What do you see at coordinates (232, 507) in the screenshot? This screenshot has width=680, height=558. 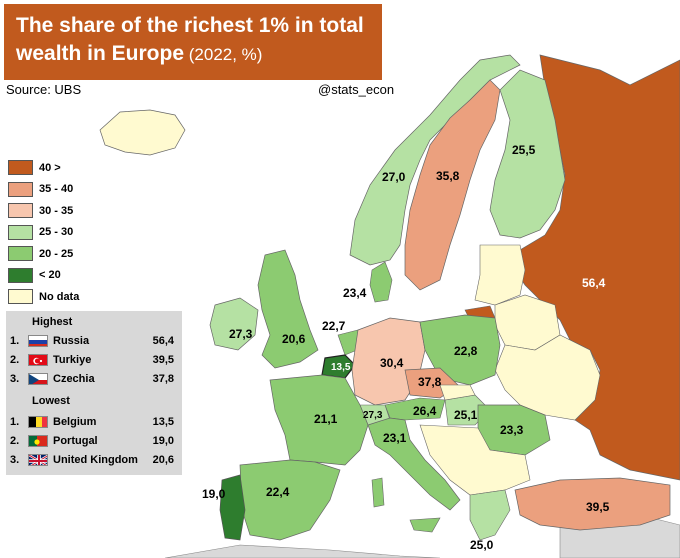 I see `region-portugal` at bounding box center [232, 507].